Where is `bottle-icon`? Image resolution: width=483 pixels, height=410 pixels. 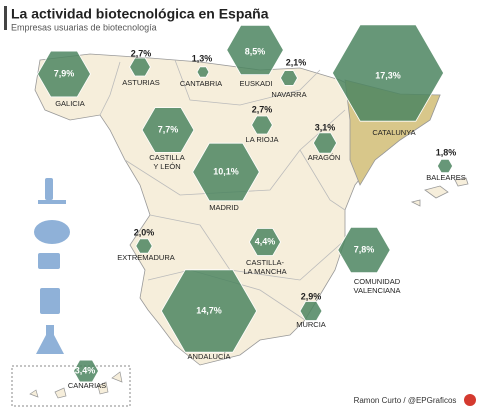 bottle-icon is located at coordinates (50, 301).